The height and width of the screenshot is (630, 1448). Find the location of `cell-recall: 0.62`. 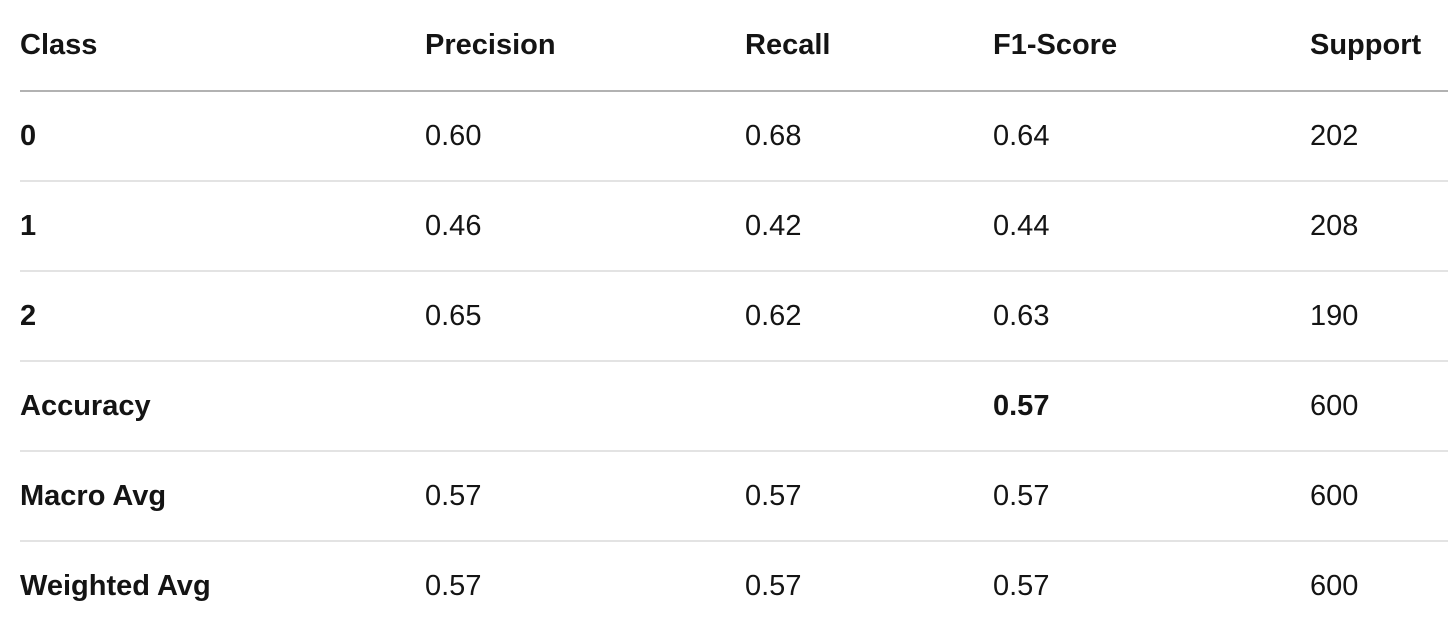

cell-recall: 0.62 is located at coordinates (869, 316).